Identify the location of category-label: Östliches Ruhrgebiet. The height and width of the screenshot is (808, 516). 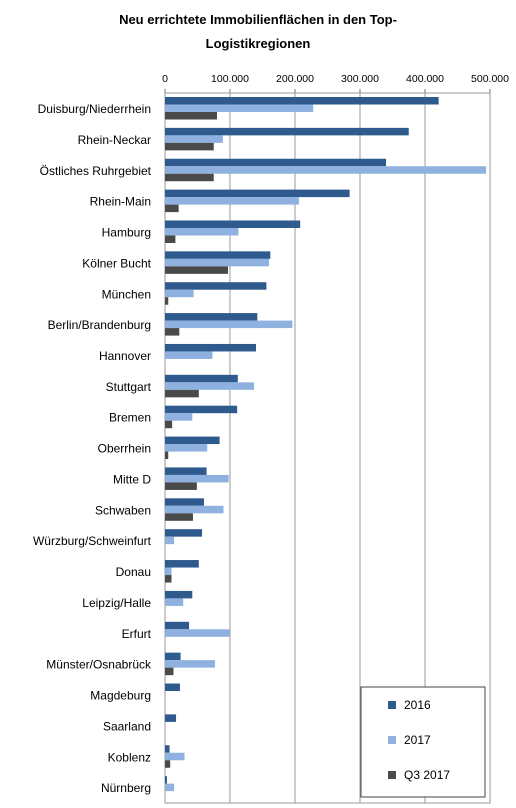
(96, 171).